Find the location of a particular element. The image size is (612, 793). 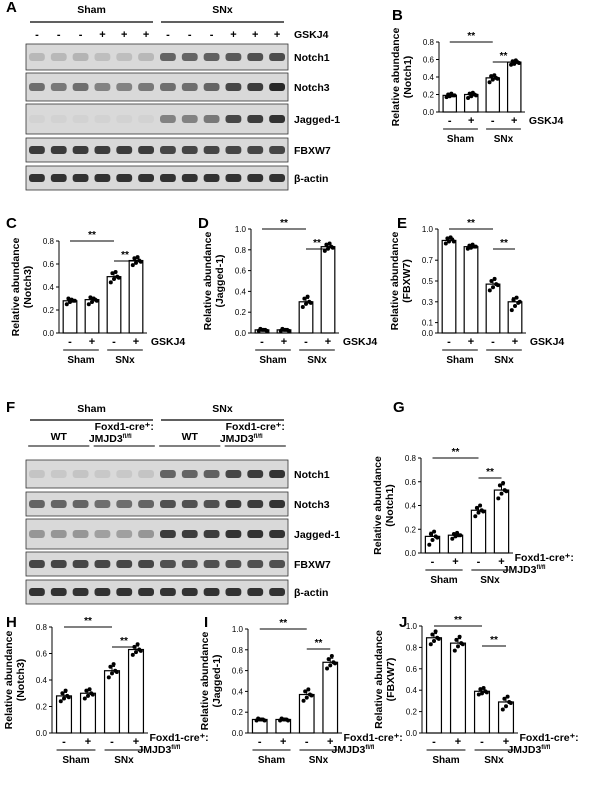

blot-band-label: Jagged-1 is located at coordinates (317, 535).